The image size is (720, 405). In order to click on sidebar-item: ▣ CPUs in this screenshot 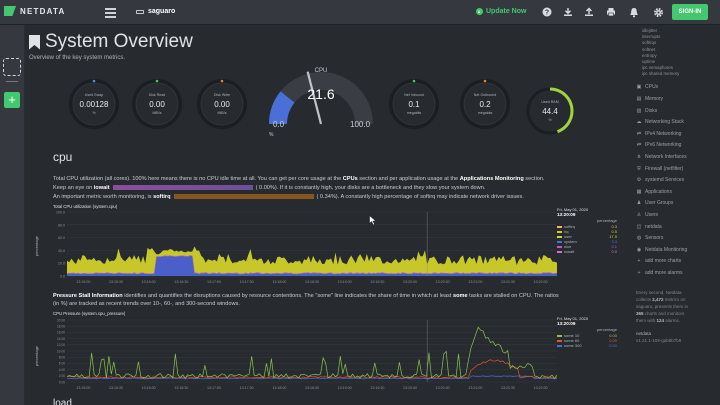, I will do `click(678, 88)`.